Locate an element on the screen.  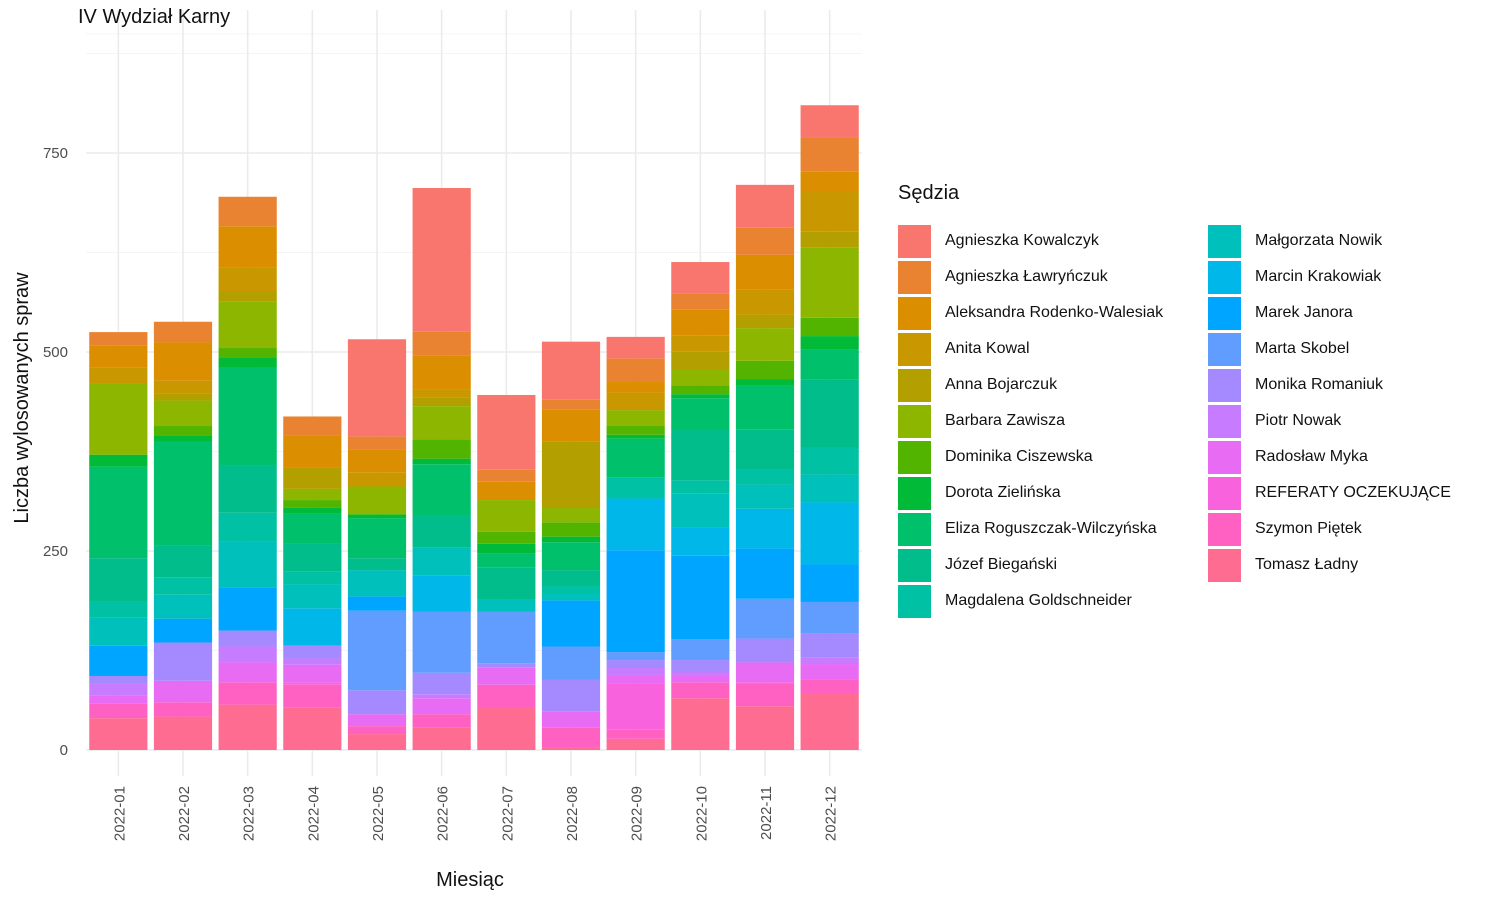
legend-item: Aleksandra Rodenko-Walesiak is located at coordinates (1053, 313).